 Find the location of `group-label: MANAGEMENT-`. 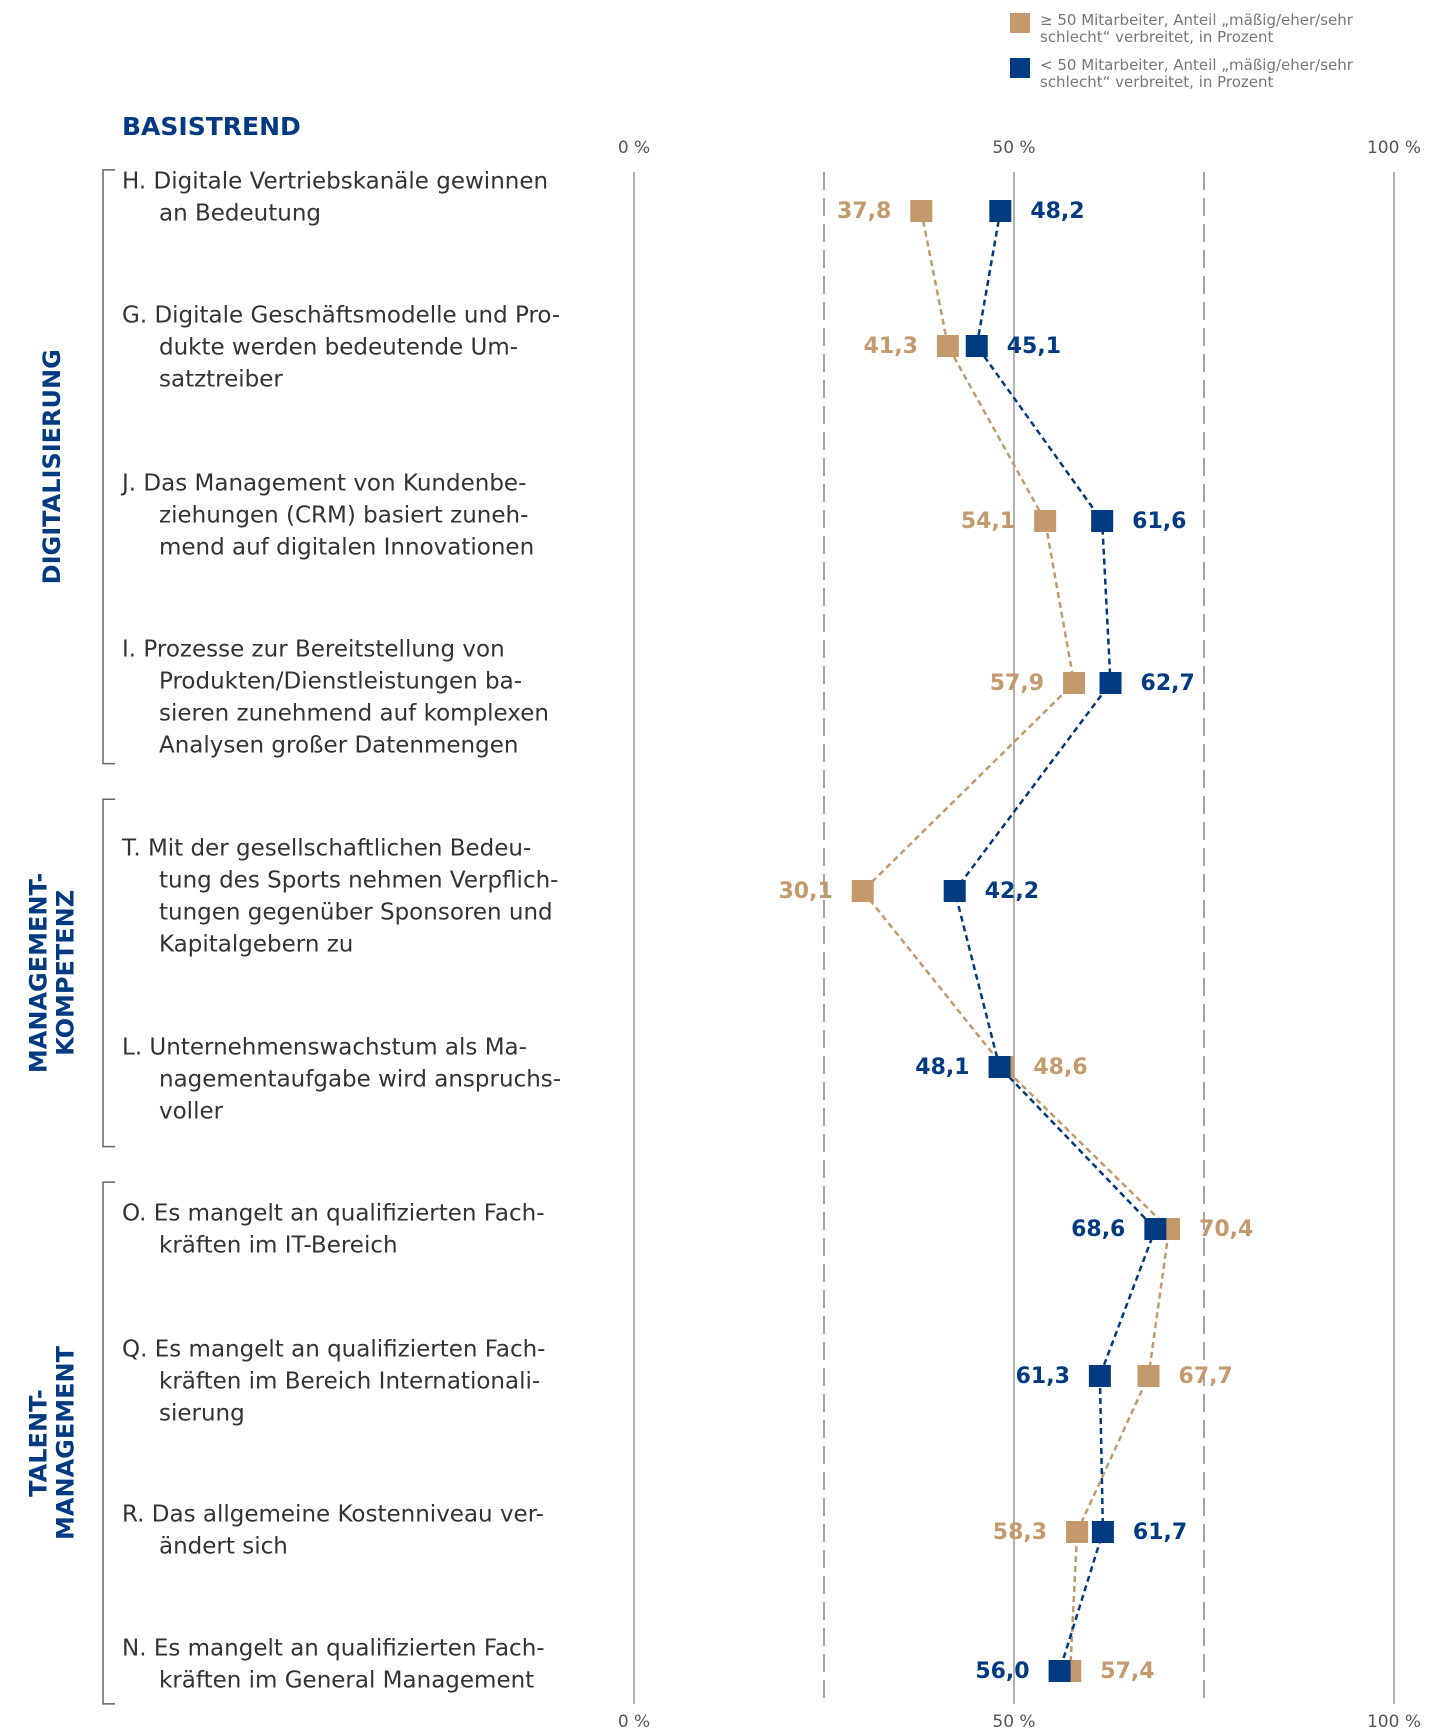

group-label: MANAGEMENT- is located at coordinates (39, 973).